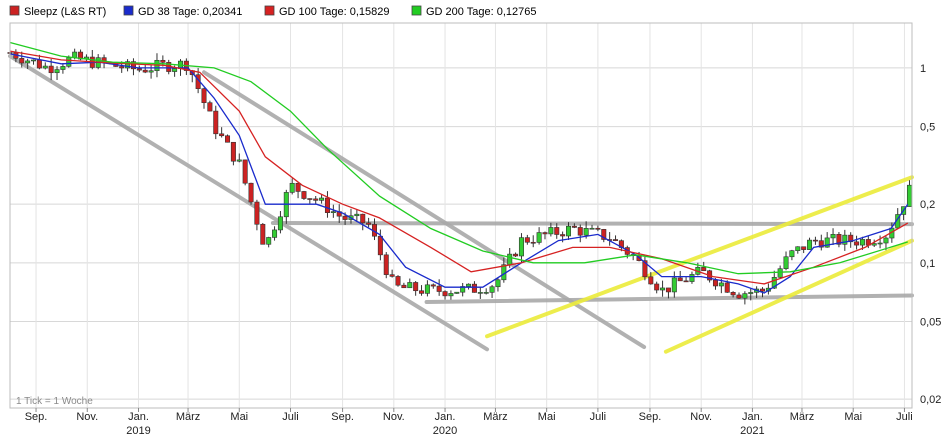 The image size is (941, 440). What do you see at coordinates (927, 128) in the screenshot?
I see `y-tick-label: 0,5` at bounding box center [927, 128].